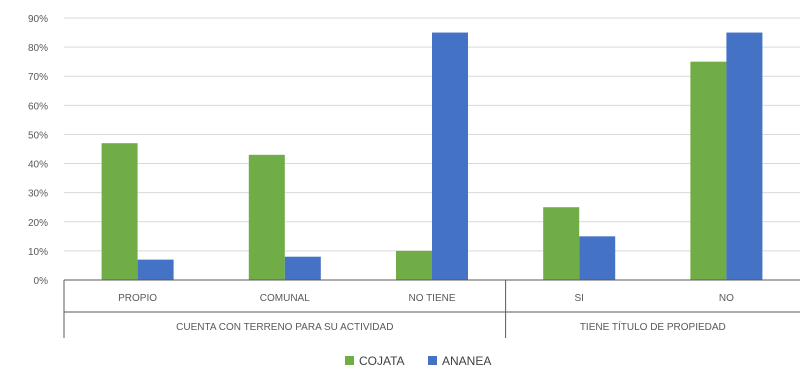 The image size is (802, 374). I want to click on x-category-label: PROPIO, so click(137, 298).